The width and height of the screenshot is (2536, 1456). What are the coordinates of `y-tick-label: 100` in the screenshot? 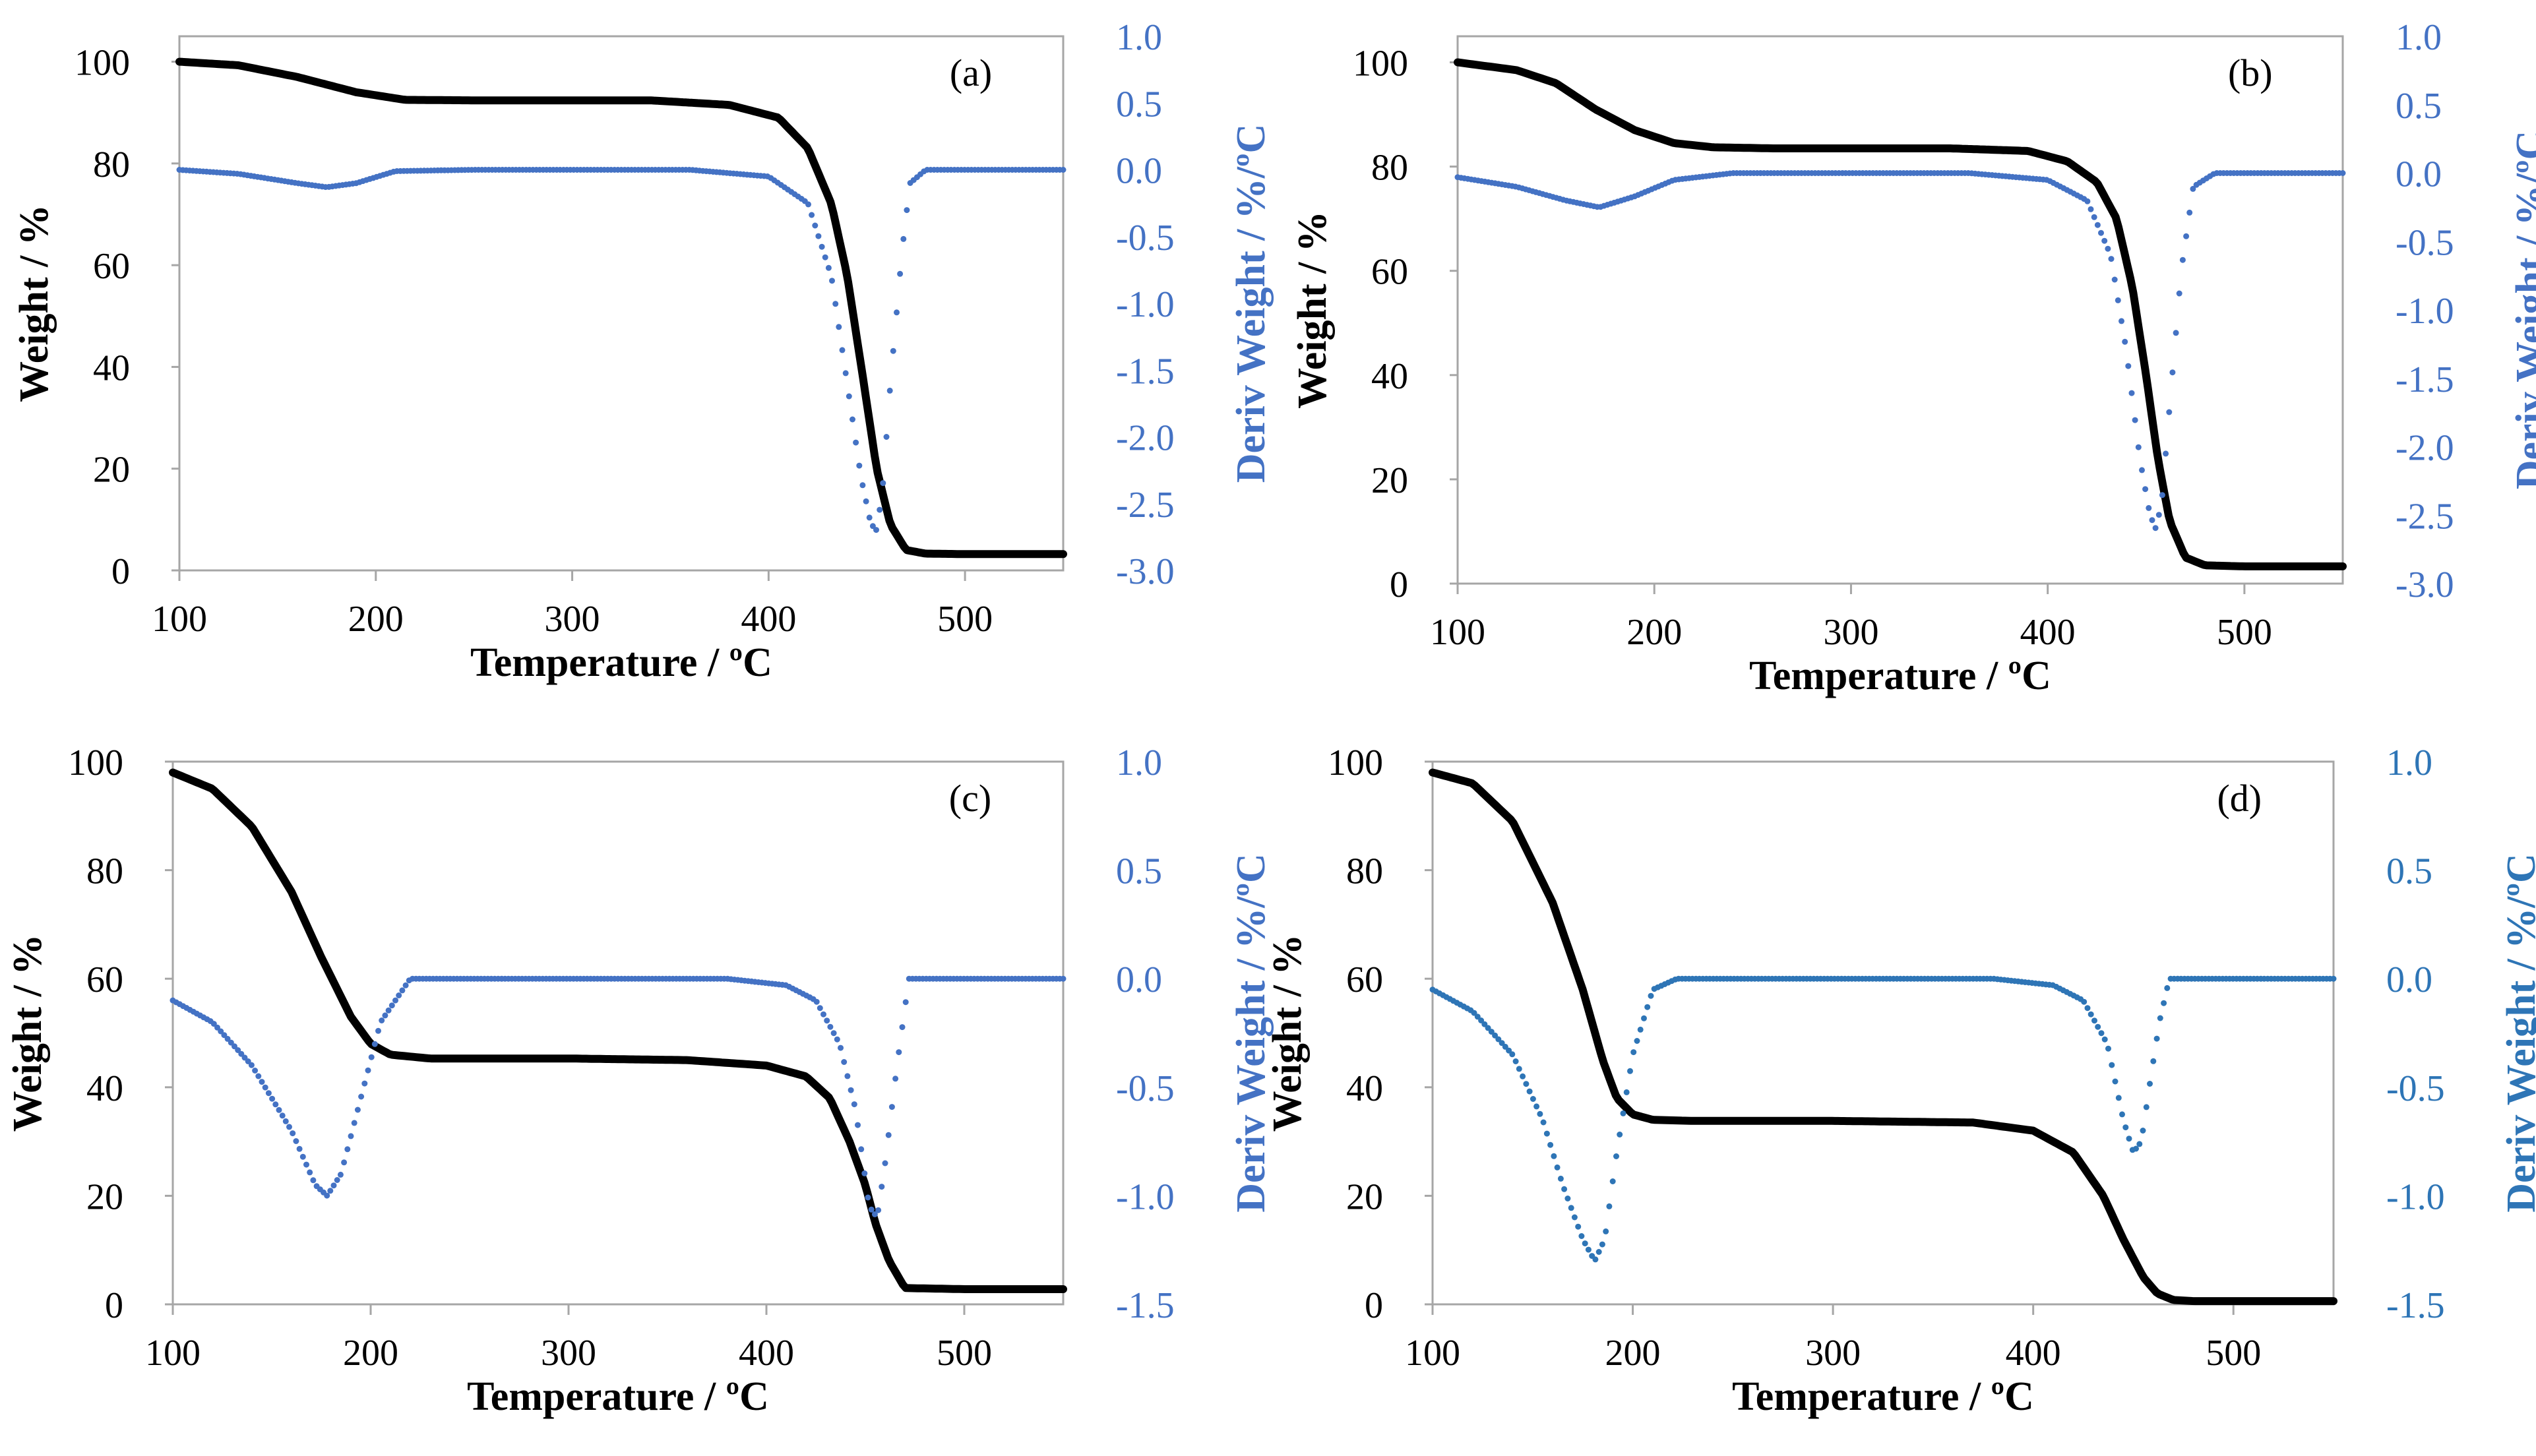 It's located at (102, 64).